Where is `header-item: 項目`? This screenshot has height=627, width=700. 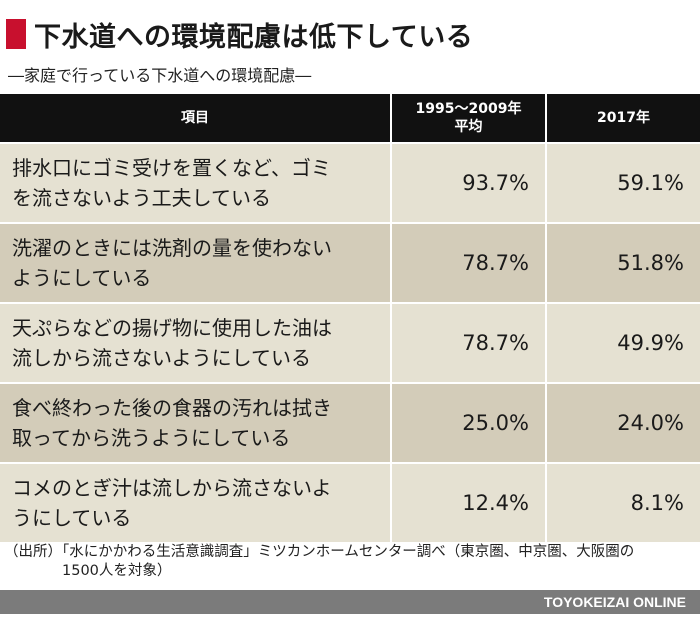 header-item: 項目 is located at coordinates (195, 118).